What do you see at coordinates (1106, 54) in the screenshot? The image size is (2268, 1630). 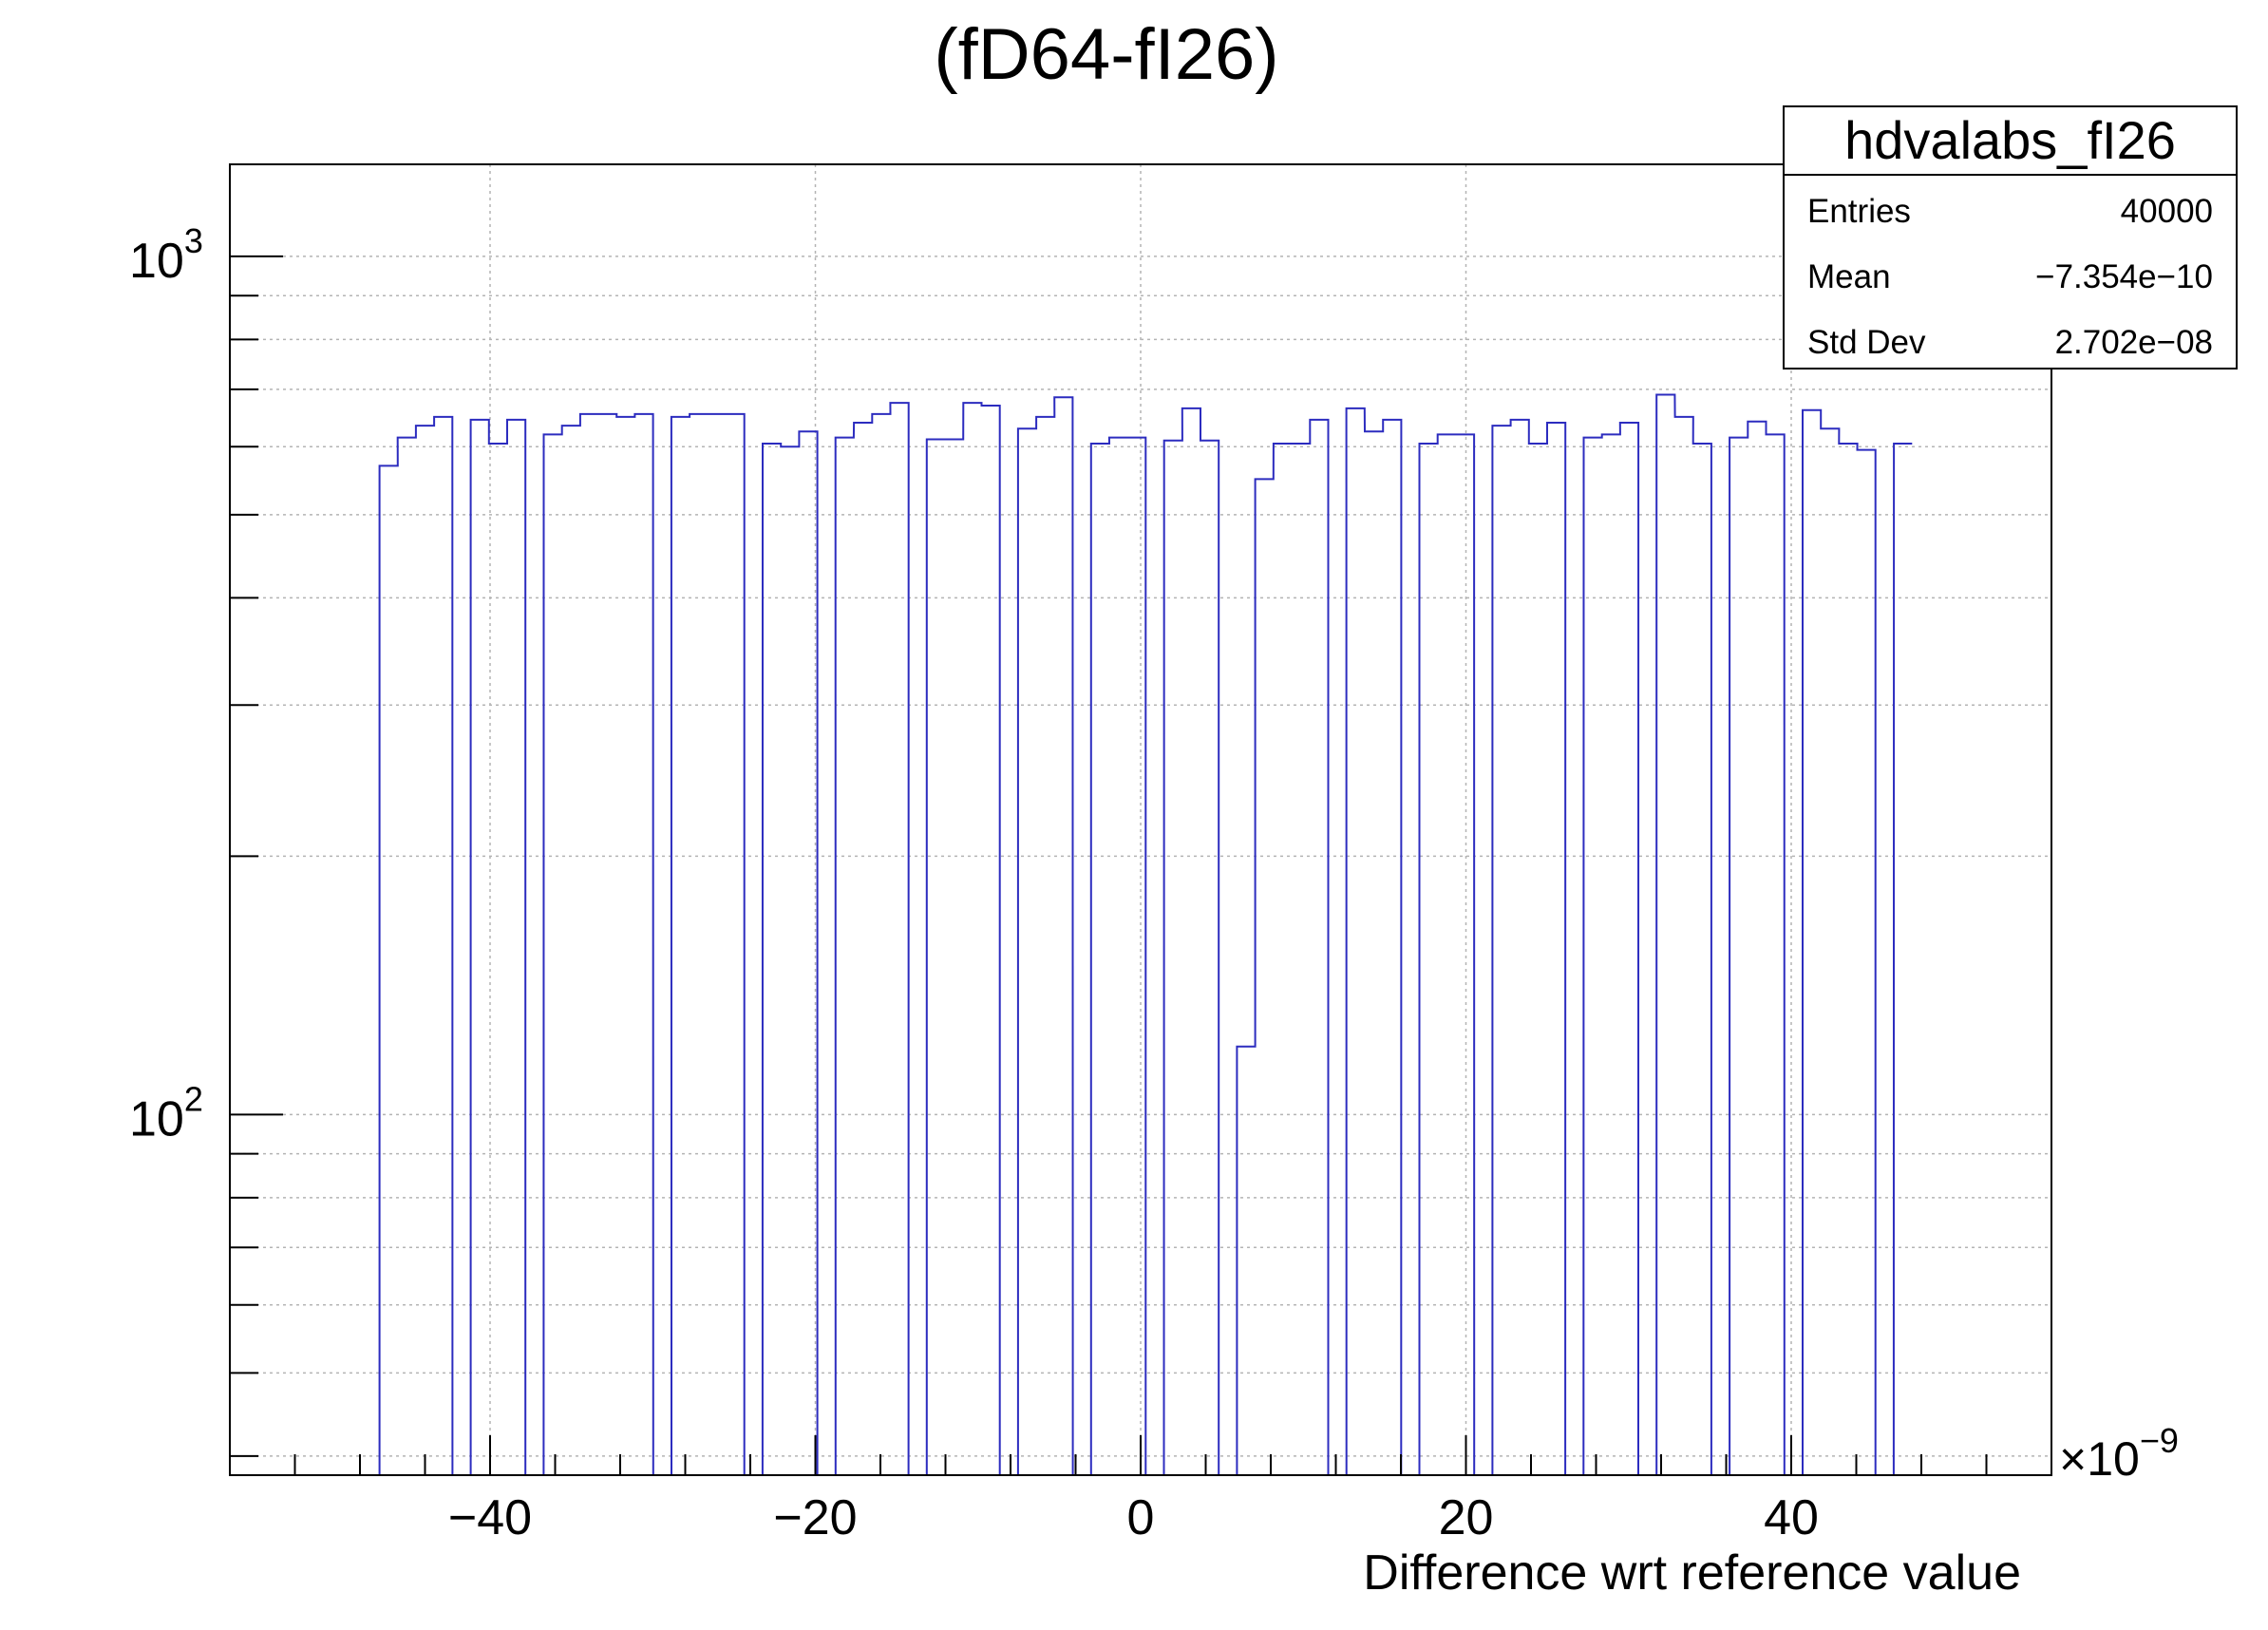 I see `chart-title: (fD64-fI26)` at bounding box center [1106, 54].